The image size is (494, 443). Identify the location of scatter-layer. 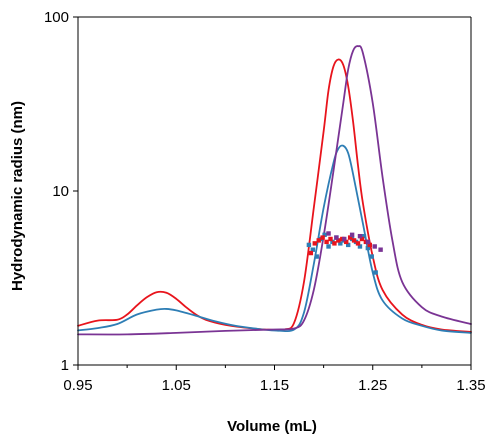
(344, 253).